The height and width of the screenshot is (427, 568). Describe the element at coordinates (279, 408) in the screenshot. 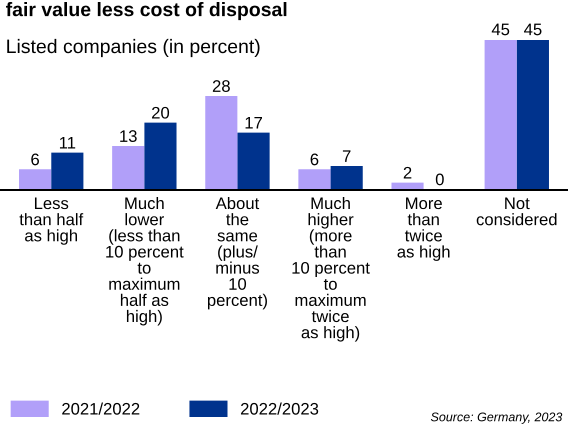

I see `legend-label: 2022/2023` at that location.